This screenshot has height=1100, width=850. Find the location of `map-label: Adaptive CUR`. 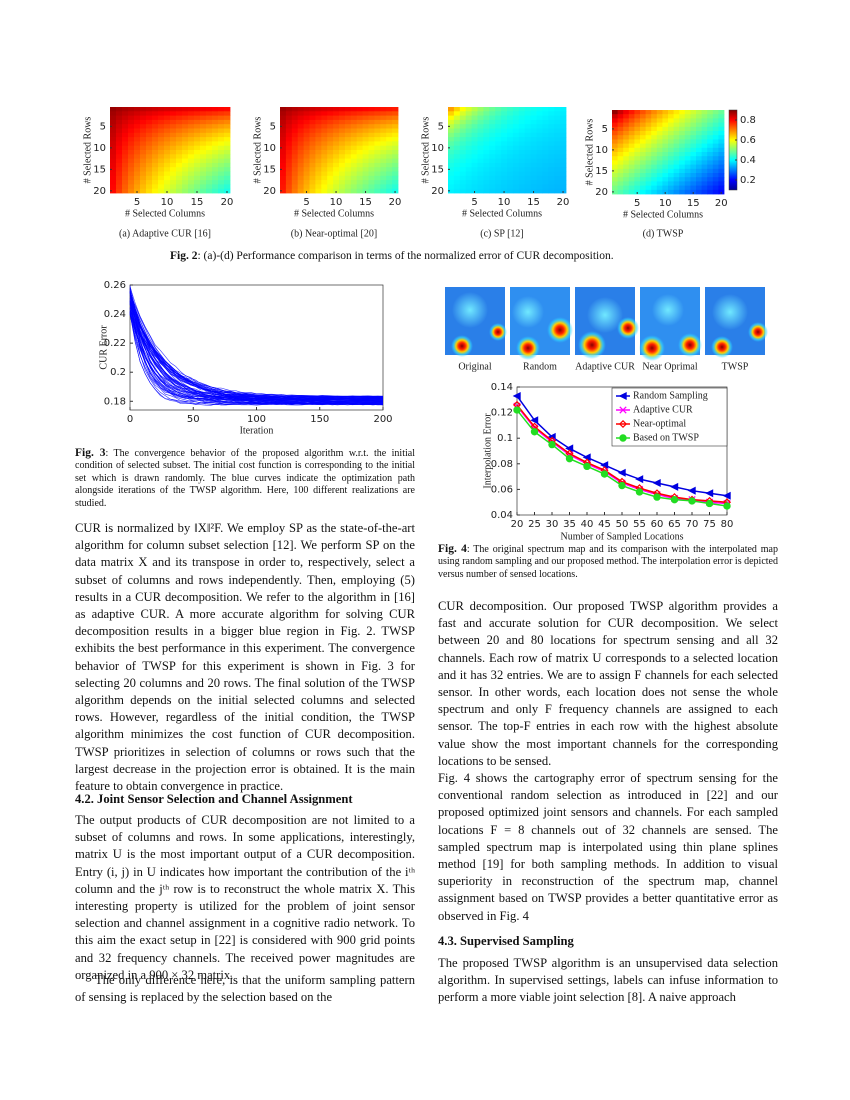

map-label: Adaptive CUR is located at coordinates (605, 366).